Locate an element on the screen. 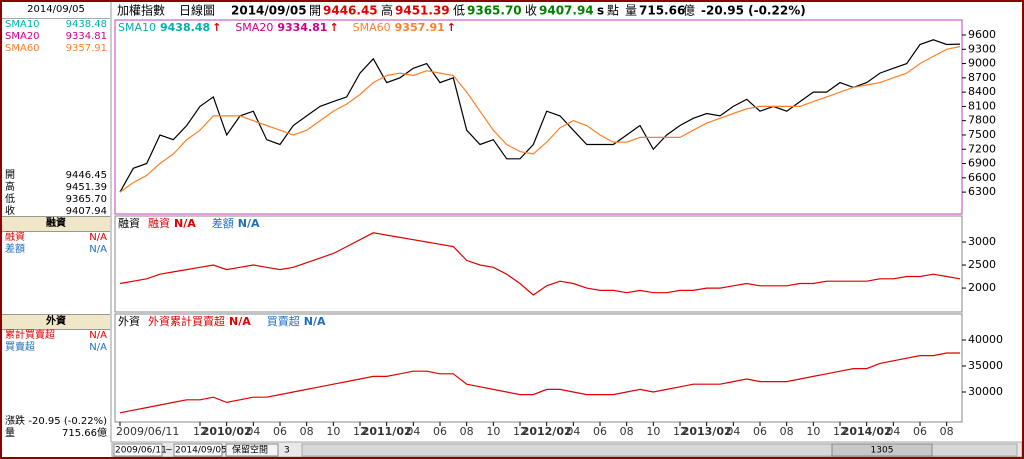 This screenshot has height=459, width=1024. y-tick-label: 35000 is located at coordinates (985, 365).